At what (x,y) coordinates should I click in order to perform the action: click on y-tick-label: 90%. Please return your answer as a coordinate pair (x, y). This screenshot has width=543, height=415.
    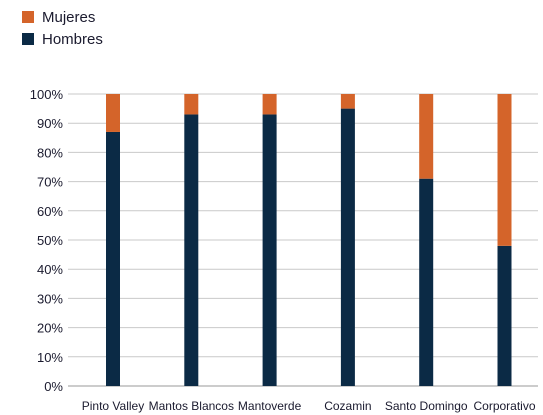
    Looking at the image, I should click on (50, 123).